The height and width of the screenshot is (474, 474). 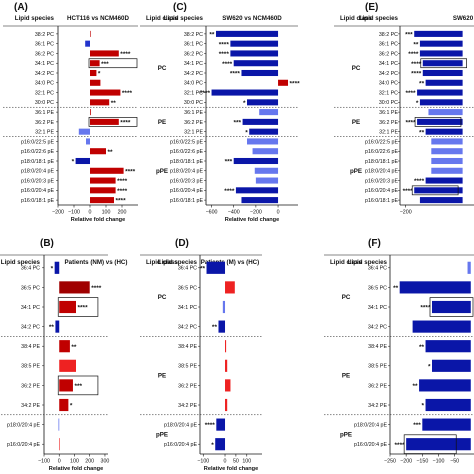 I want to click on panel-2-sig-4: ****, so click(x=416, y=74).